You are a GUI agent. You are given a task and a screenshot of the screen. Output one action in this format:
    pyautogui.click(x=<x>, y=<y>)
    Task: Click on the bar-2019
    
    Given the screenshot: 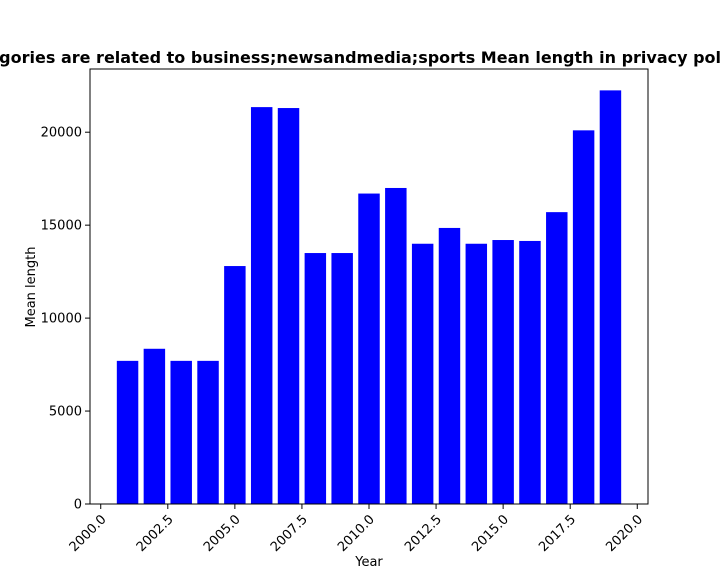 What is the action you would take?
    pyautogui.click(x=610, y=297)
    